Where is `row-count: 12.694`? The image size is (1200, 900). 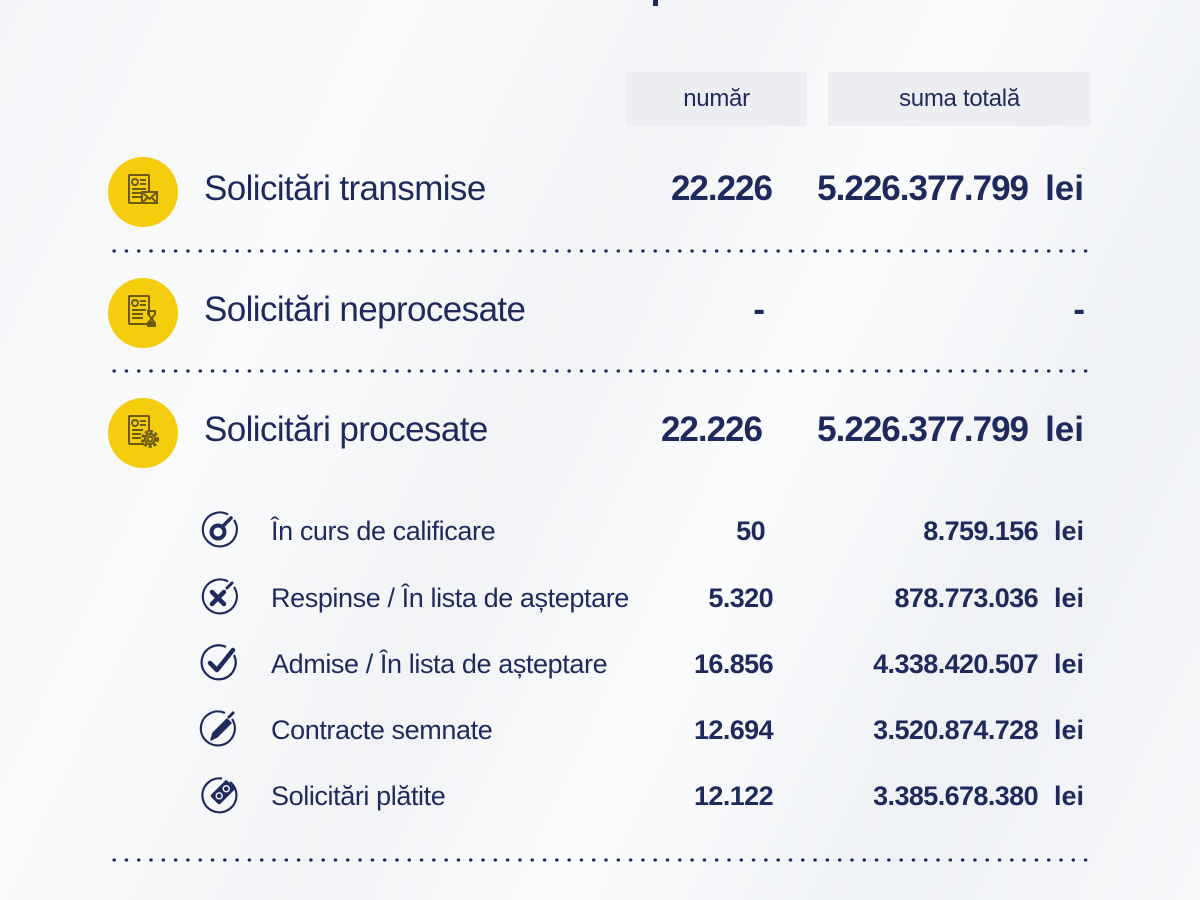
row-count: 12.694 is located at coordinates (734, 730).